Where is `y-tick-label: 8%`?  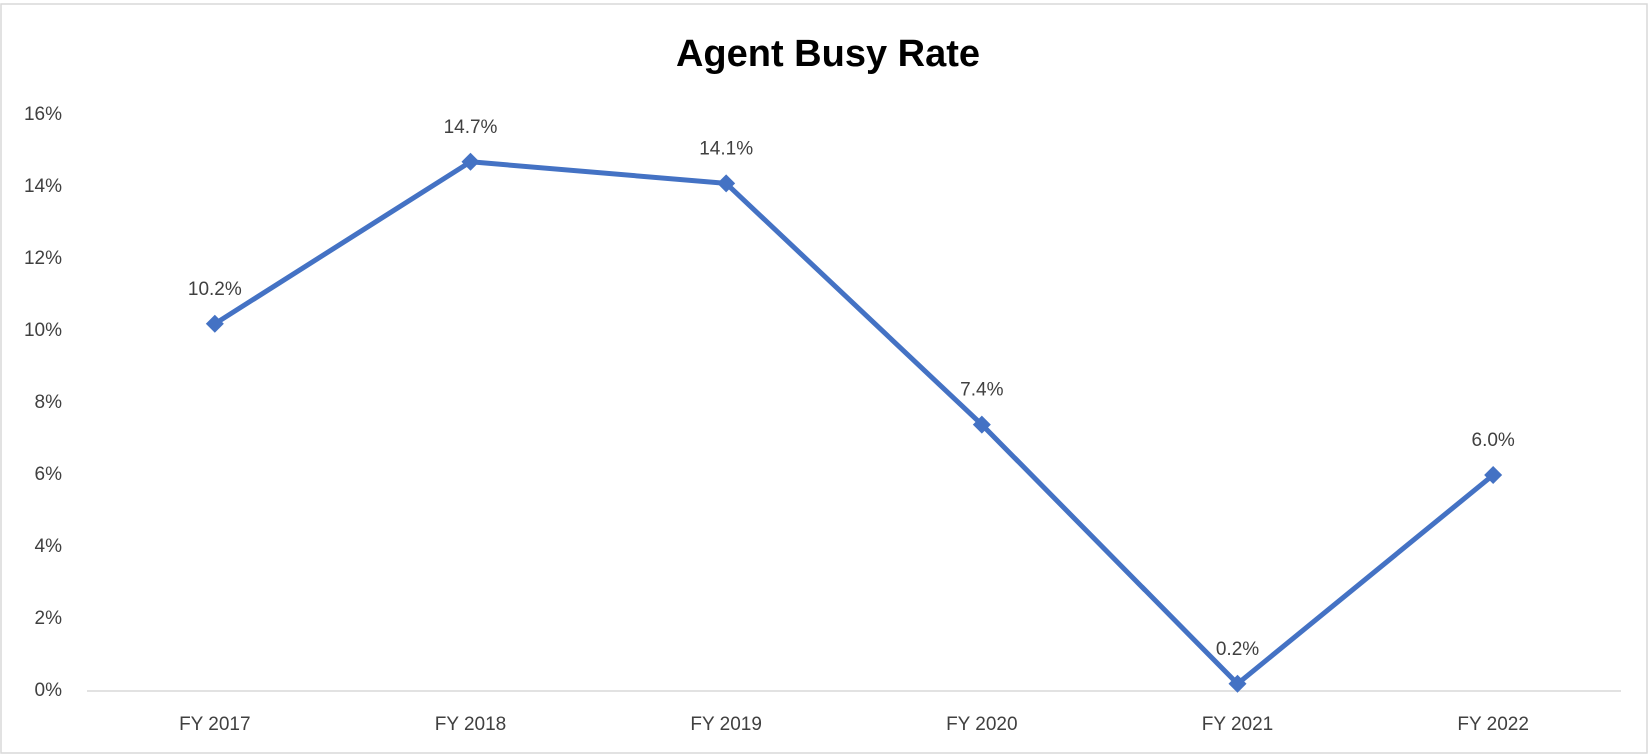 y-tick-label: 8% is located at coordinates (49, 402).